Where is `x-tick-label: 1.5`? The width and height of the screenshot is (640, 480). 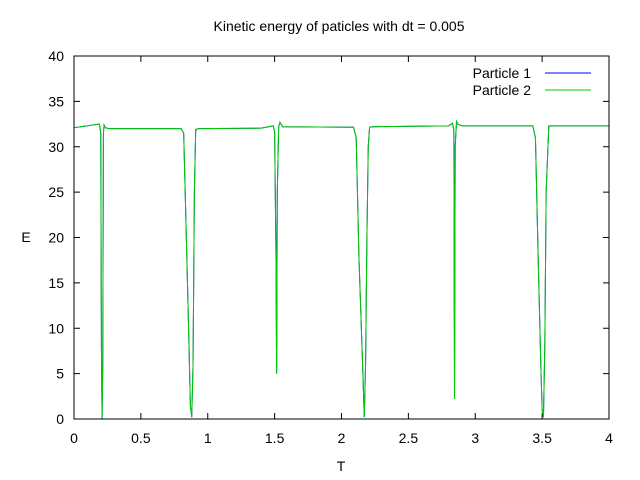
x-tick-label: 1.5 is located at coordinates (275, 438).